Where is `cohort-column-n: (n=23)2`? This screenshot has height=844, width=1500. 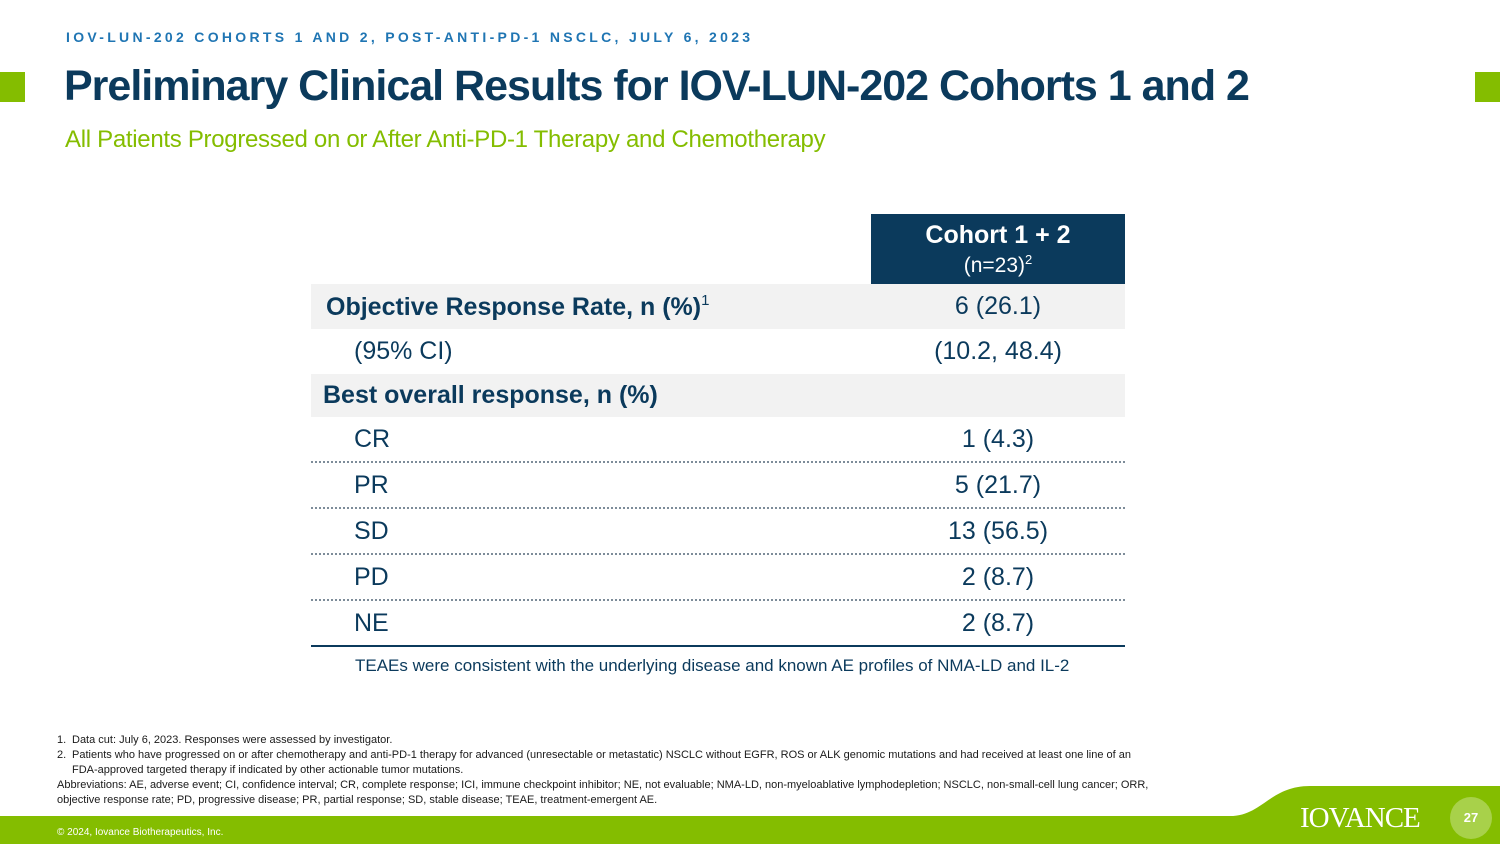
cohort-column-n: (n=23)2 is located at coordinates (998, 265).